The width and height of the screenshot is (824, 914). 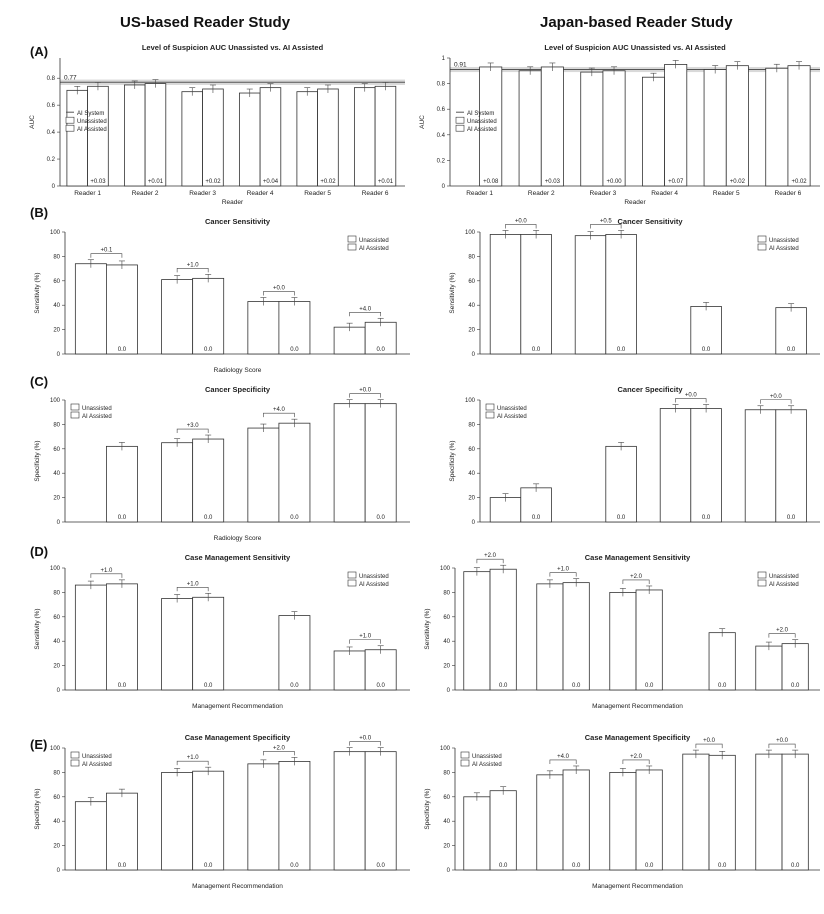 What do you see at coordinates (491, 182) in the screenshot?
I see `bar-value-label: +0.08` at bounding box center [491, 182].